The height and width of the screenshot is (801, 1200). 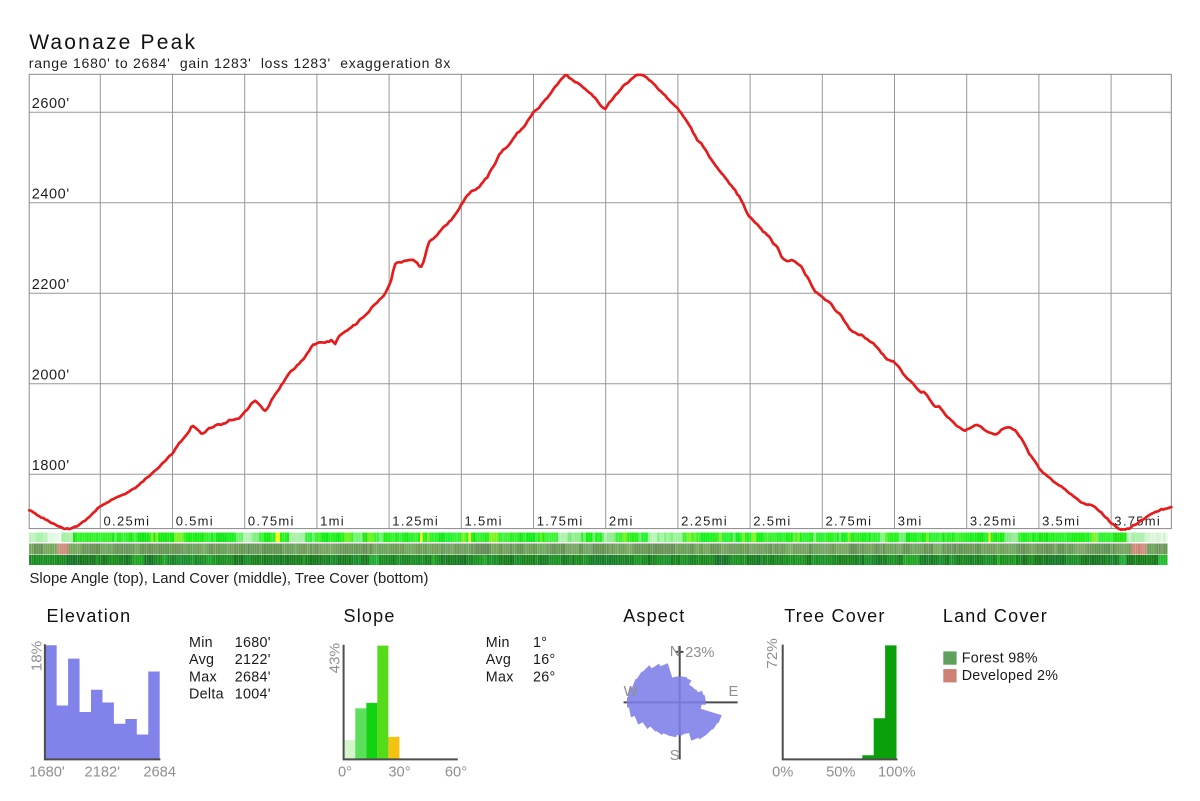 I want to click on svg-text: Delta, so click(x=206, y=695).